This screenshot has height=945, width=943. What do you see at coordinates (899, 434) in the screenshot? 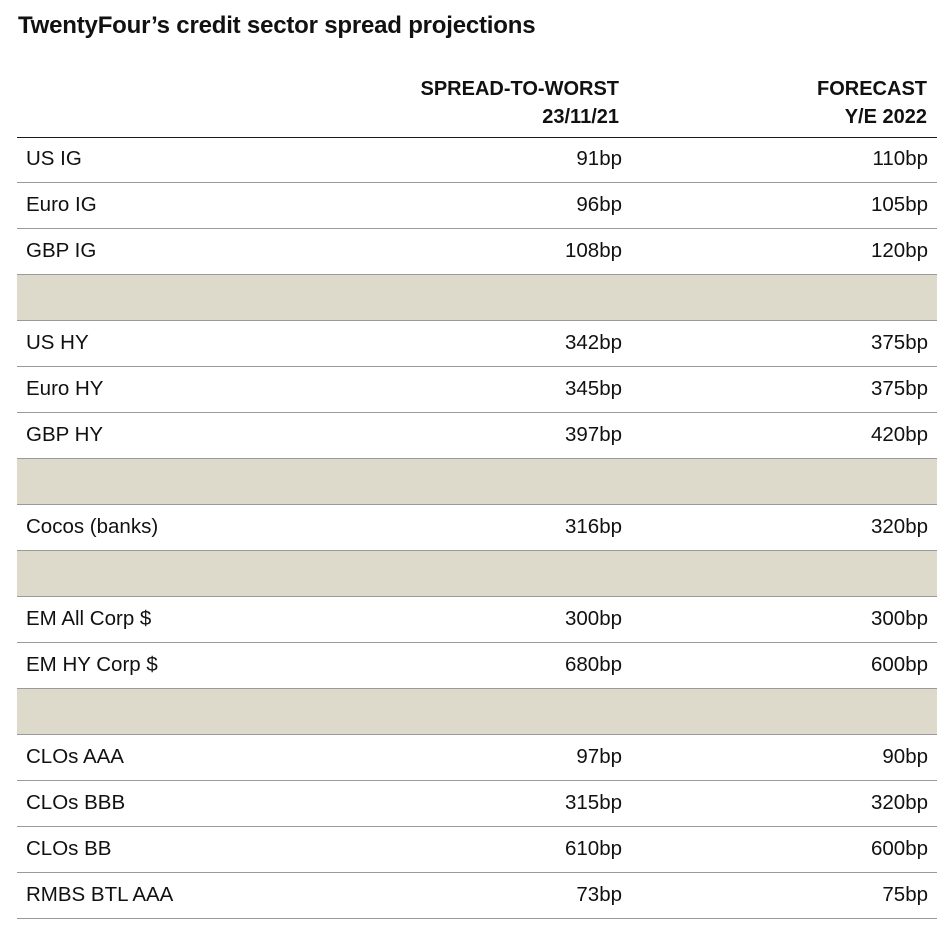
I see `forecast-value: 420bp` at bounding box center [899, 434].